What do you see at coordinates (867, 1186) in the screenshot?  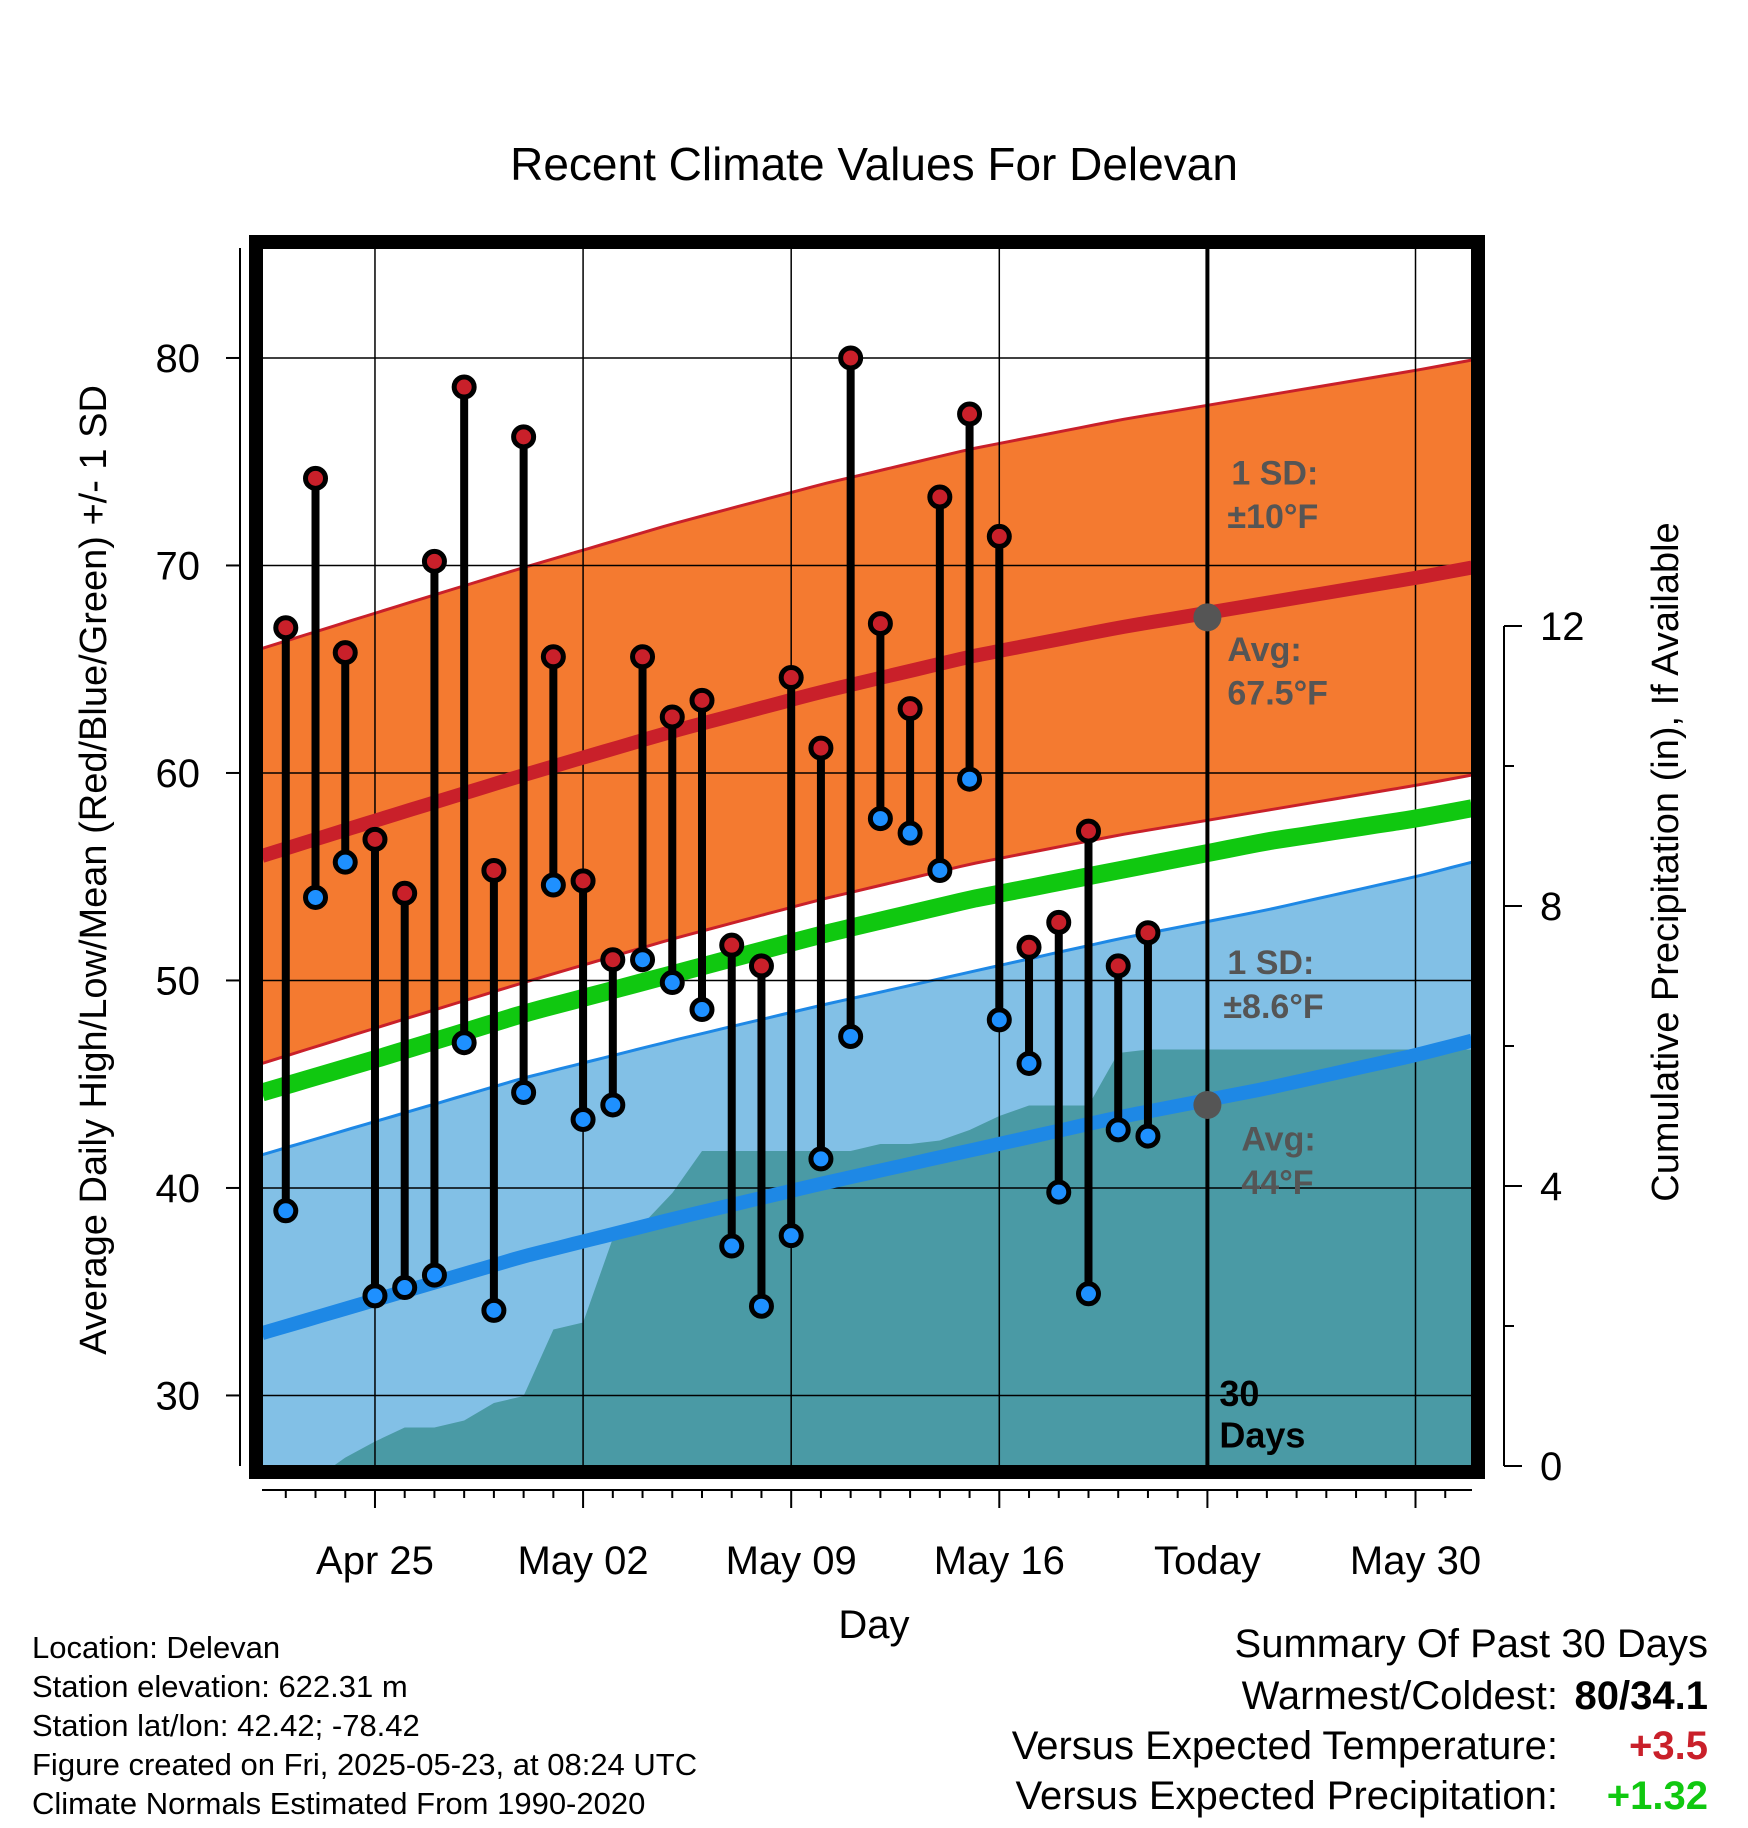 I see `normal-low-line` at bounding box center [867, 1186].